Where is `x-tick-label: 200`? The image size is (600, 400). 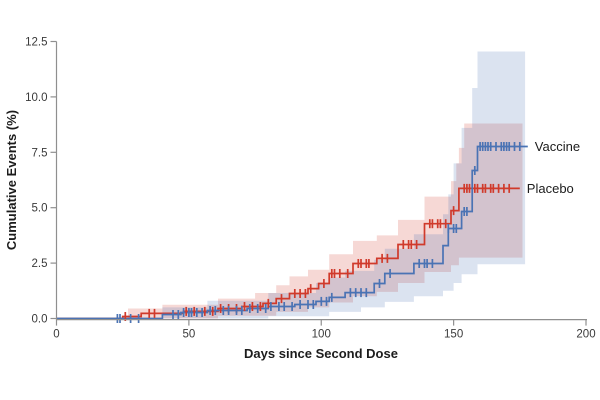
x-tick-label: 200 is located at coordinates (585, 335).